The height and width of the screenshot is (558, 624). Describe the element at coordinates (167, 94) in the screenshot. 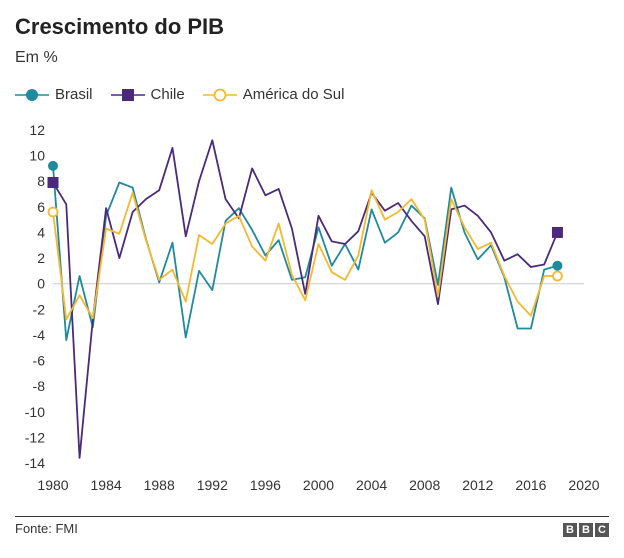

I see `legend-label-chile: Chile` at that location.